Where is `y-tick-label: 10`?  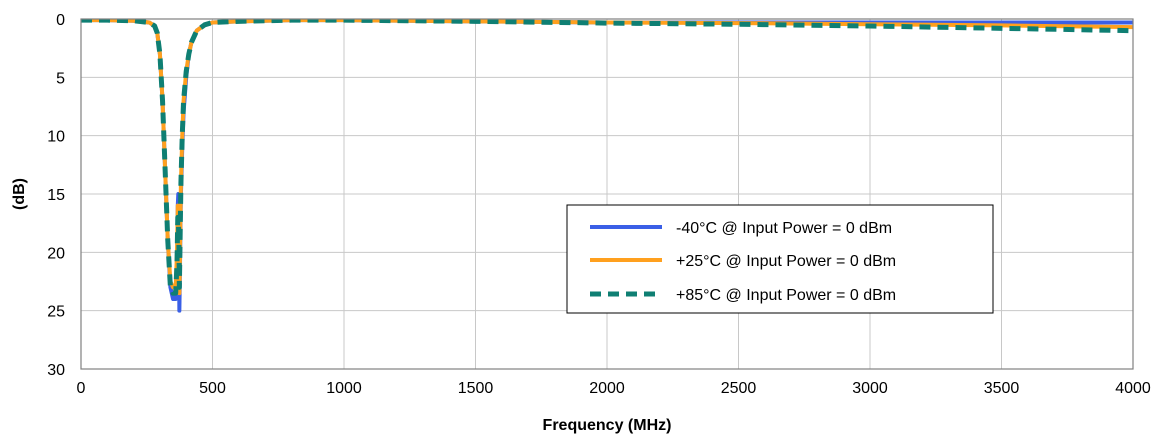 y-tick-label: 10 is located at coordinates (56, 137).